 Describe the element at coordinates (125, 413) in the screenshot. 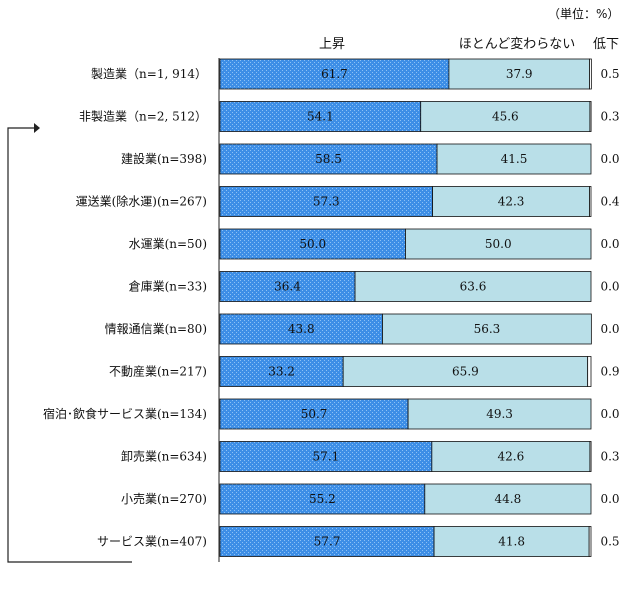

I see `category-label: 宿泊･飲食サービス業(n=134)` at that location.